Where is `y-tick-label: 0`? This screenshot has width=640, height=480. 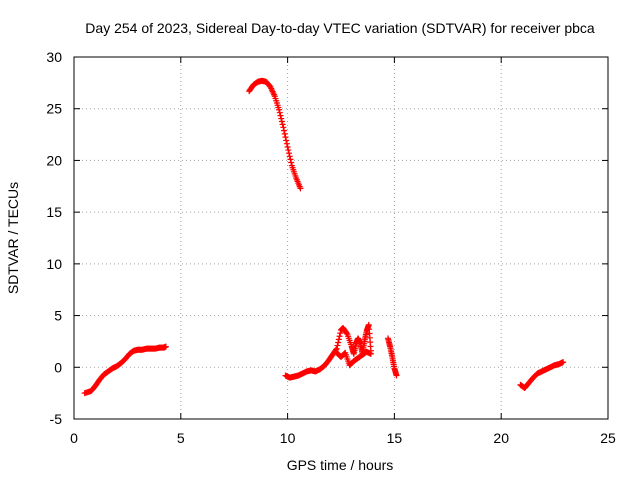 y-tick-label: 0 is located at coordinates (58, 367).